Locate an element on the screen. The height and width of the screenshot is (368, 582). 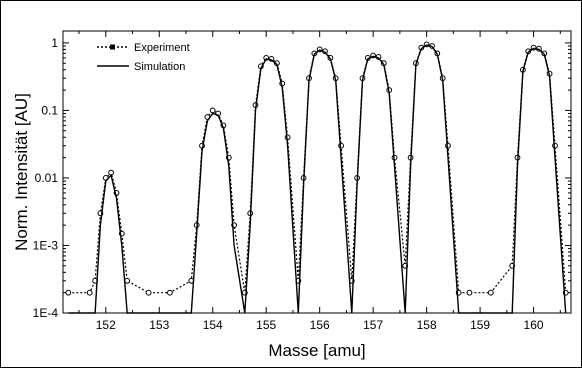
x-tick-label-6: 158 is located at coordinates (427, 325).